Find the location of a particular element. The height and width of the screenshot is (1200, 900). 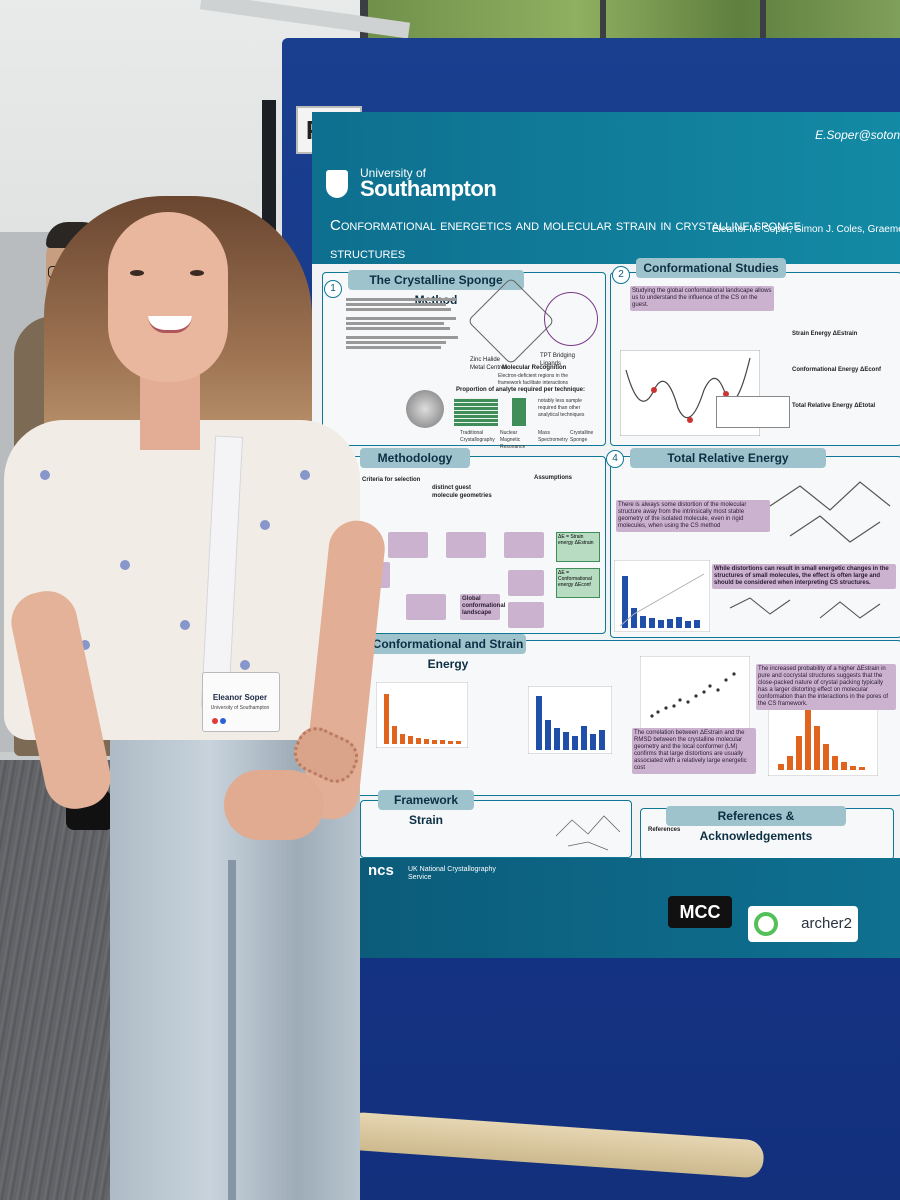

tpt-label: TPT Bridging Ligands is located at coordinates (557, 360).